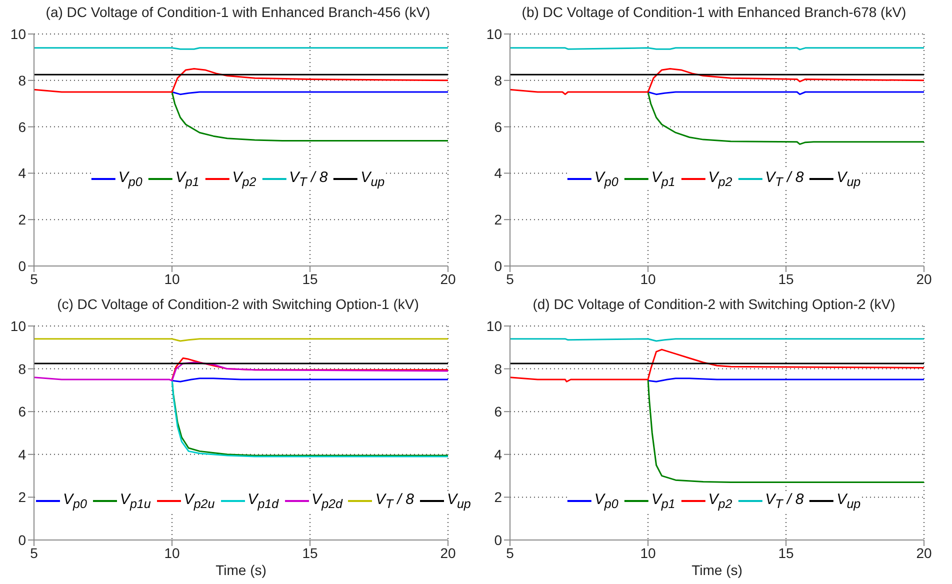 The height and width of the screenshot is (584, 952). I want to click on legend-label: V$_{p1u}$, so click(135, 500).